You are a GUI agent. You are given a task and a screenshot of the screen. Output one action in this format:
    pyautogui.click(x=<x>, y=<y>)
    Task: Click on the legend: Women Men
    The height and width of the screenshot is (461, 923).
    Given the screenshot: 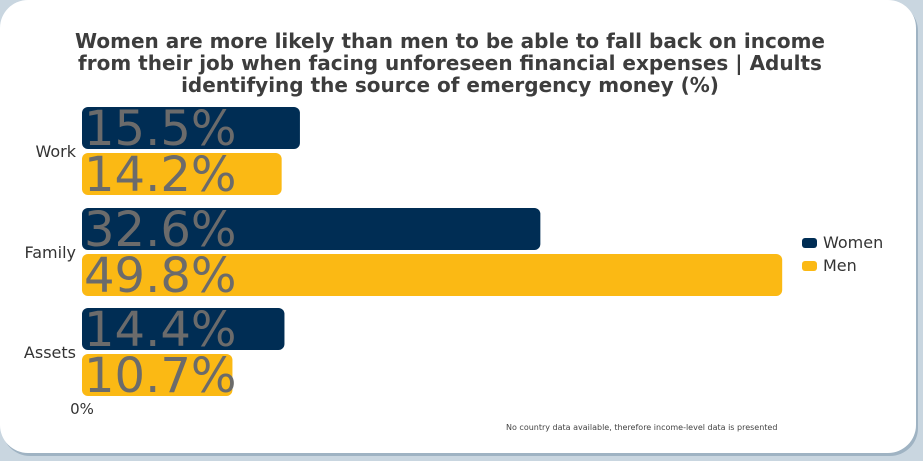 What is the action you would take?
    pyautogui.click(x=842, y=254)
    